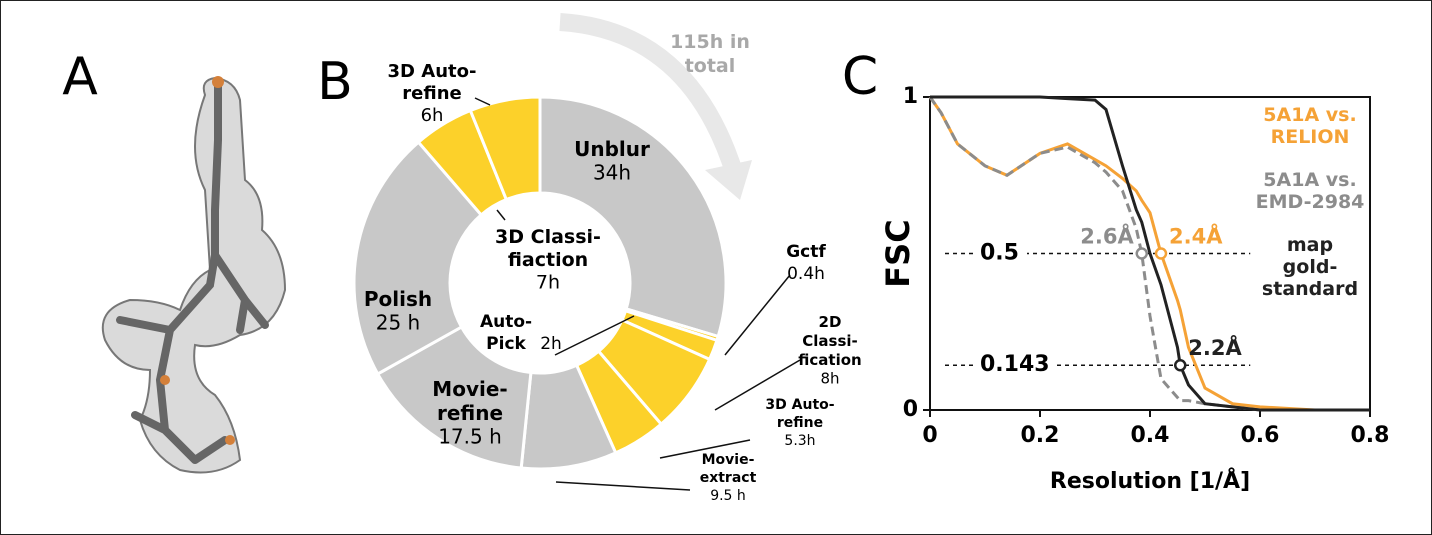 Image resolution: width=1432 pixels, height=535 pixels. What do you see at coordinates (728, 469) in the screenshot?
I see `segment-label: Movie-extract` at bounding box center [728, 469].